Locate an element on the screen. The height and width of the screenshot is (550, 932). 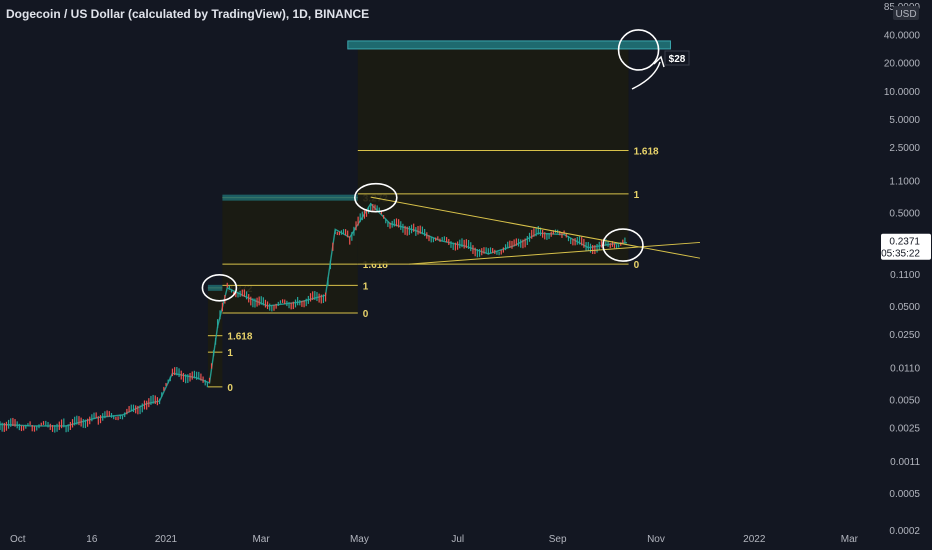
price-tick-label: 0.5000 is located at coordinates (904, 213).